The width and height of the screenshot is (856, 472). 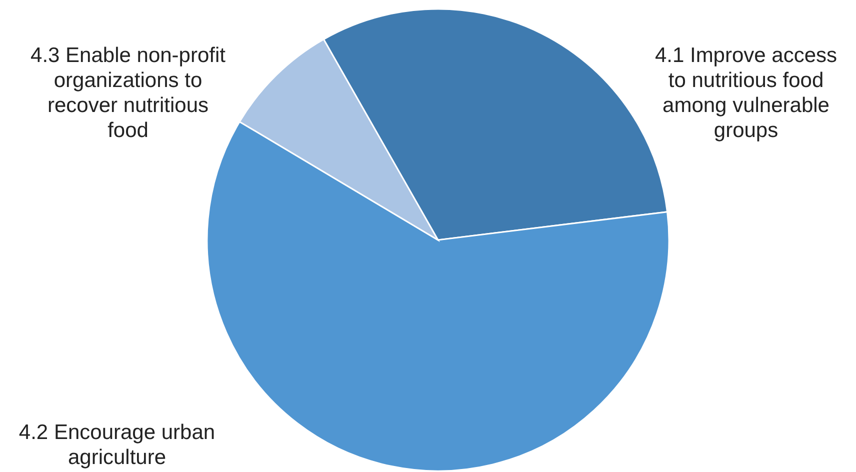 What do you see at coordinates (128, 93) in the screenshot?
I see `slice-label: 4.3 Enable non-profit organizations to recover nutritious food` at bounding box center [128, 93].